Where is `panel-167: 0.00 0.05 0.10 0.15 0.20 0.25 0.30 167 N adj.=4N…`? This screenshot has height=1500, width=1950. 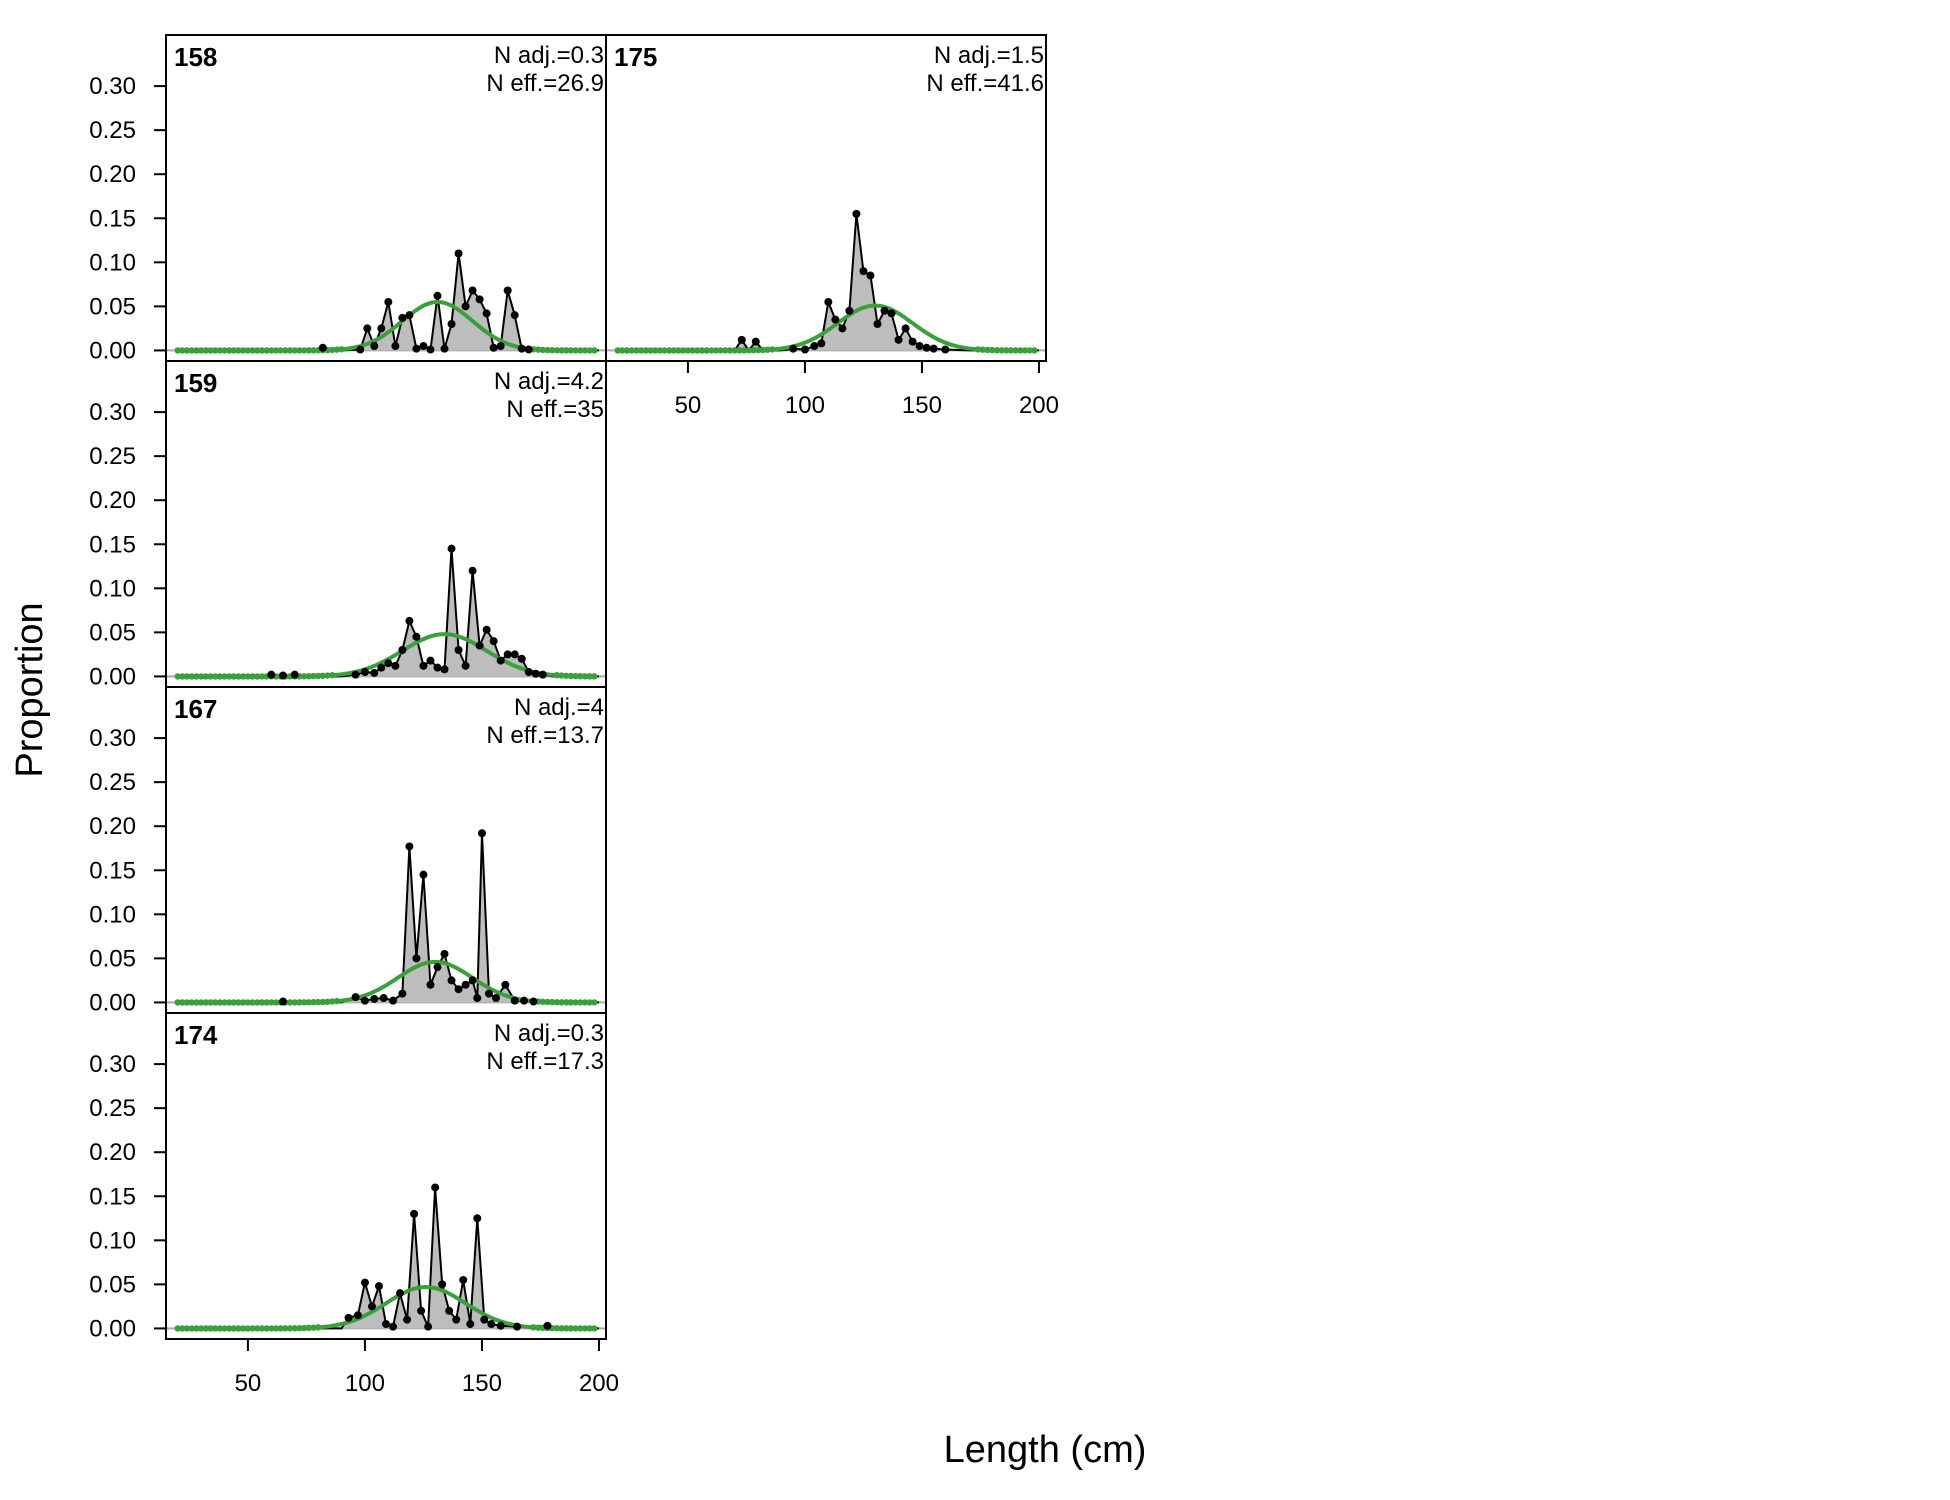 panel-167: 0.00 0.05 0.10 0.15 0.20 0.25 0.30 167 N adj.=4N… is located at coordinates (348, 851).